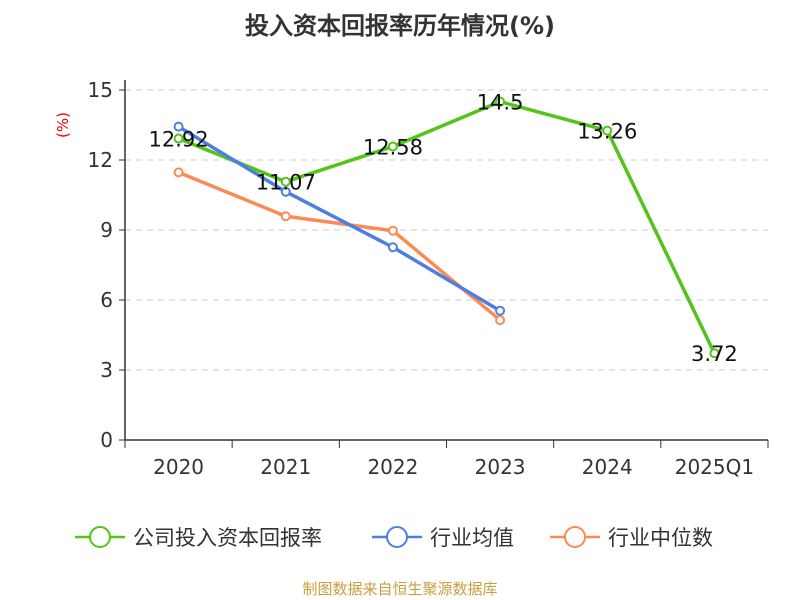 This screenshot has height=600, width=800. I want to click on data-label: 13.26, so click(607, 132).